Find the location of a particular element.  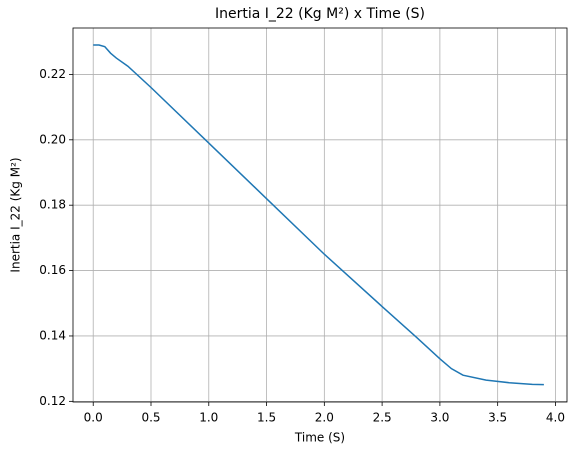

x-axis-label: Time (S) is located at coordinates (319, 438).